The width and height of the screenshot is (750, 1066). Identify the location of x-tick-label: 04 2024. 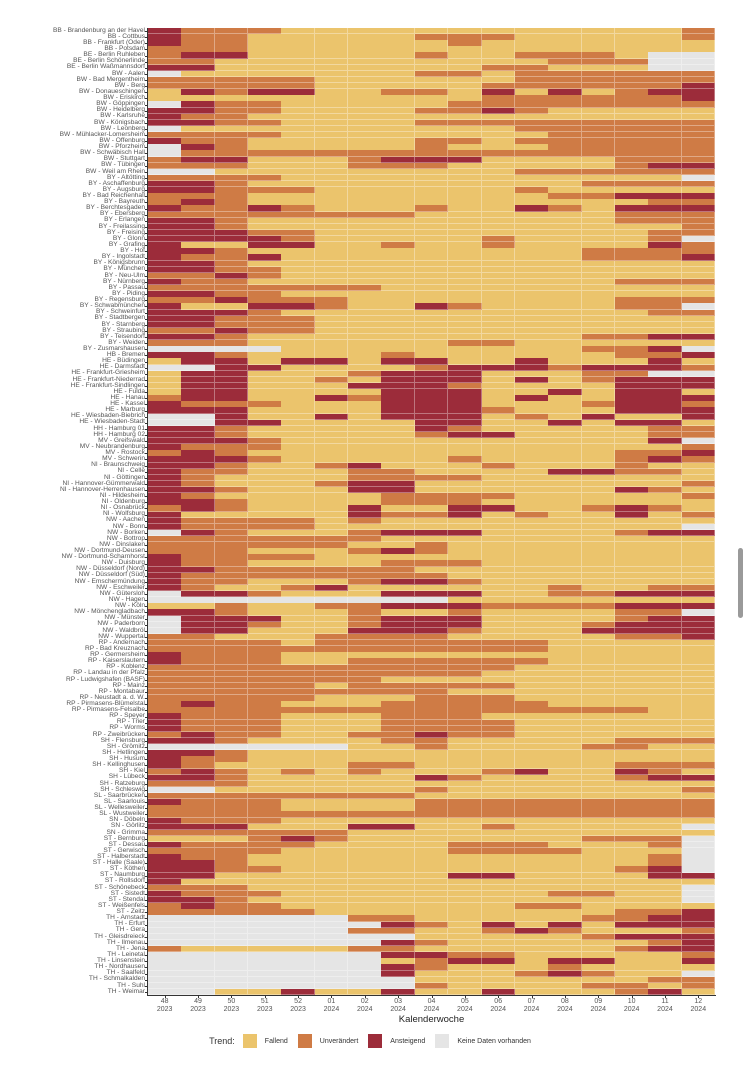
(432, 1006).